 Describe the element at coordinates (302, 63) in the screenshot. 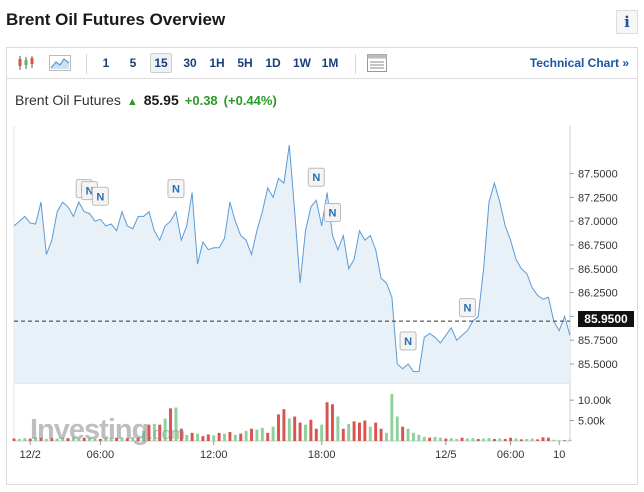

I see `timeframe-1w: 1W` at that location.